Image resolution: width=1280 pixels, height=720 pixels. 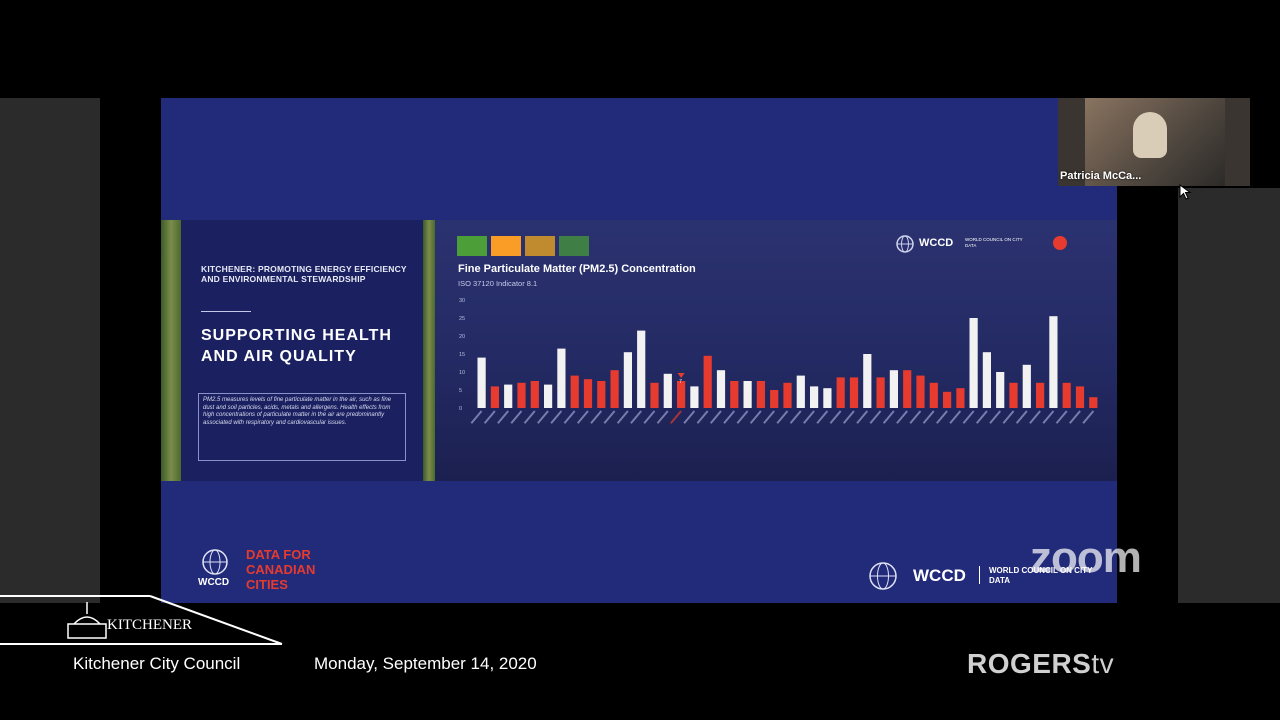 I want to click on left-side-panel, so click(x=50, y=350).